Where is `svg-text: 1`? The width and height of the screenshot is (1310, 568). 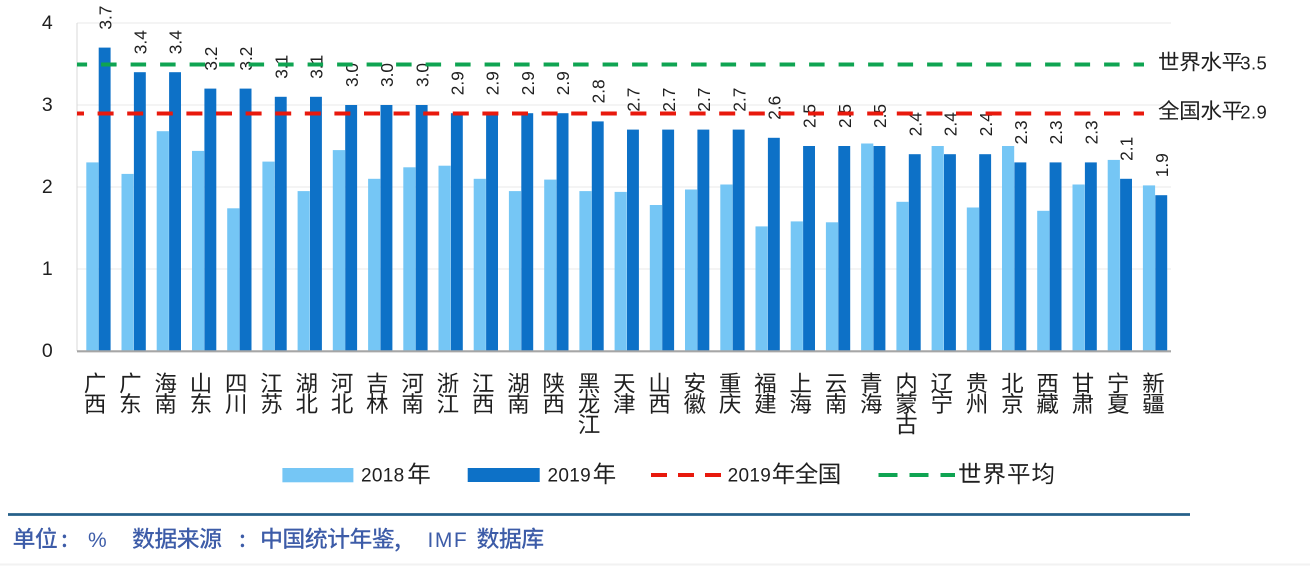
svg-text: 1 is located at coordinates (47, 269).